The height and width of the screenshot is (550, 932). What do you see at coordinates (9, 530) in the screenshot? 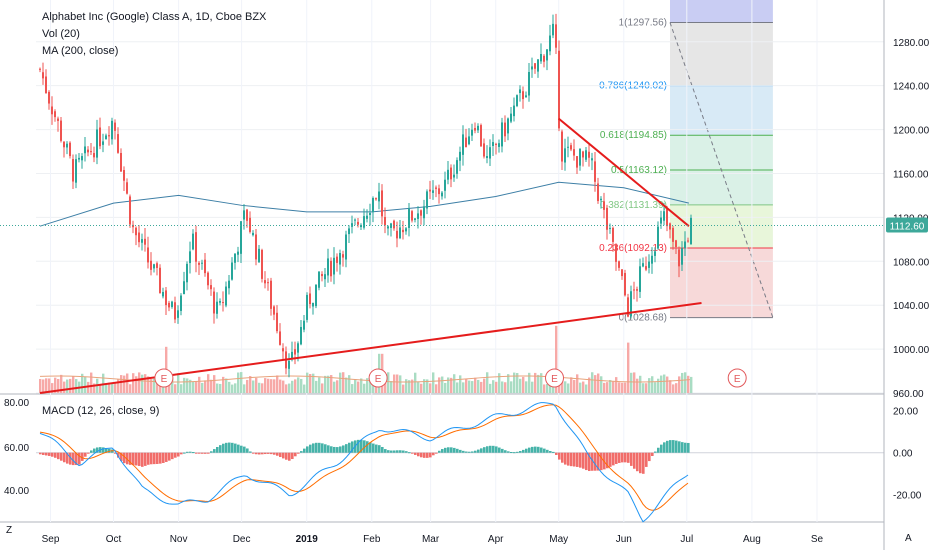
I see `timezone-button: Z` at bounding box center [9, 530].